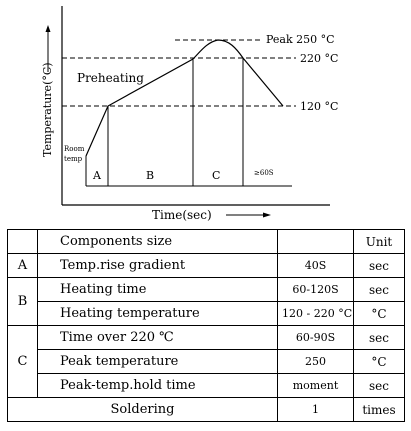 Image resolution: width=411 pixels, height=431 pixels. I want to click on table-footer-row: Soldering 1 times, so click(206, 409).